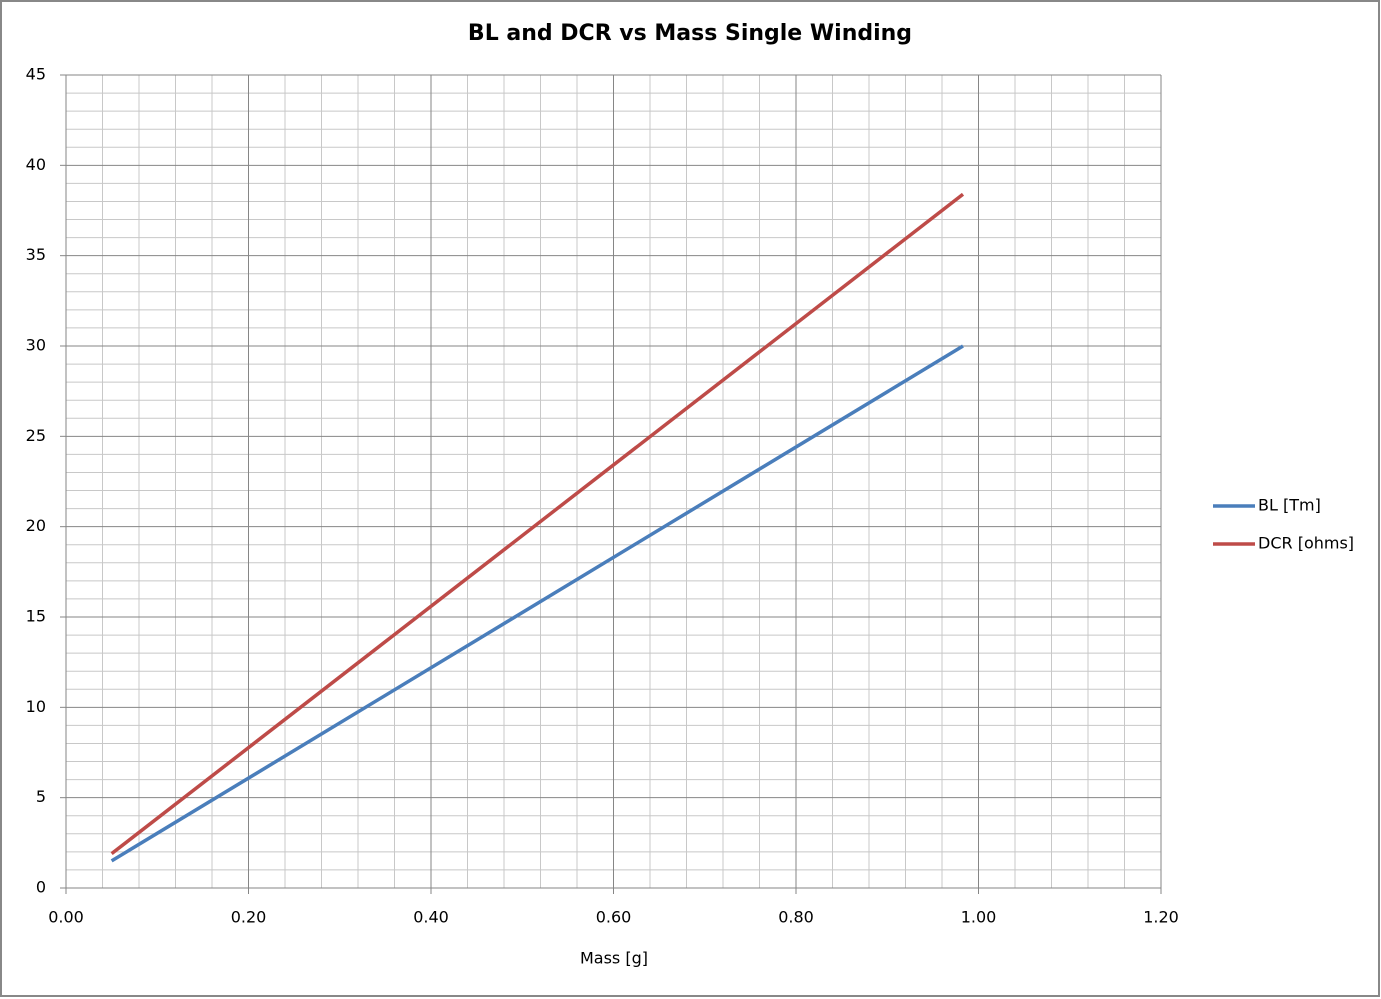 This screenshot has height=999, width=1381. Describe the element at coordinates (36, 254) in the screenshot. I see `y-tick-label: 35` at that location.